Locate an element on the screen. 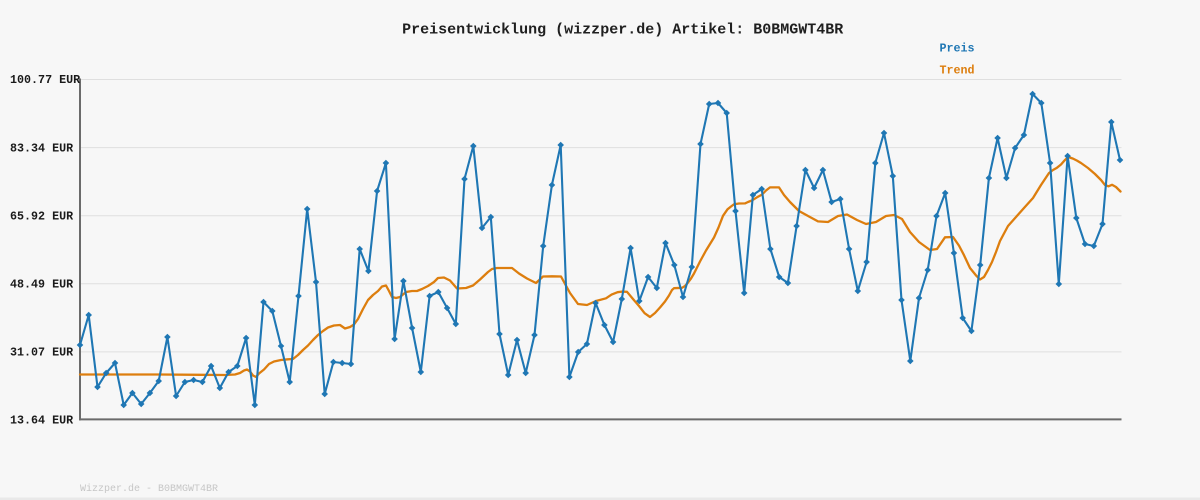  svg-text: 100.77 EUR is located at coordinates (45, 80).